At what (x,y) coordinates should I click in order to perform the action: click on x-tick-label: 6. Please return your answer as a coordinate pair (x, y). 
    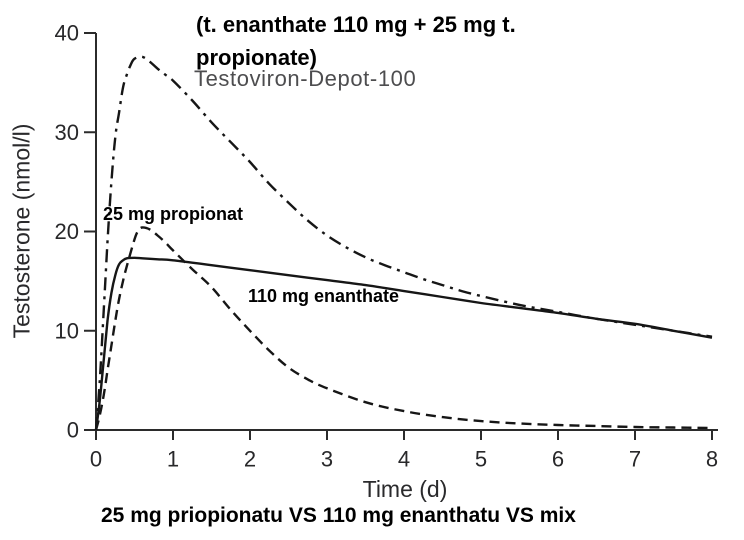
    Looking at the image, I should click on (558, 459).